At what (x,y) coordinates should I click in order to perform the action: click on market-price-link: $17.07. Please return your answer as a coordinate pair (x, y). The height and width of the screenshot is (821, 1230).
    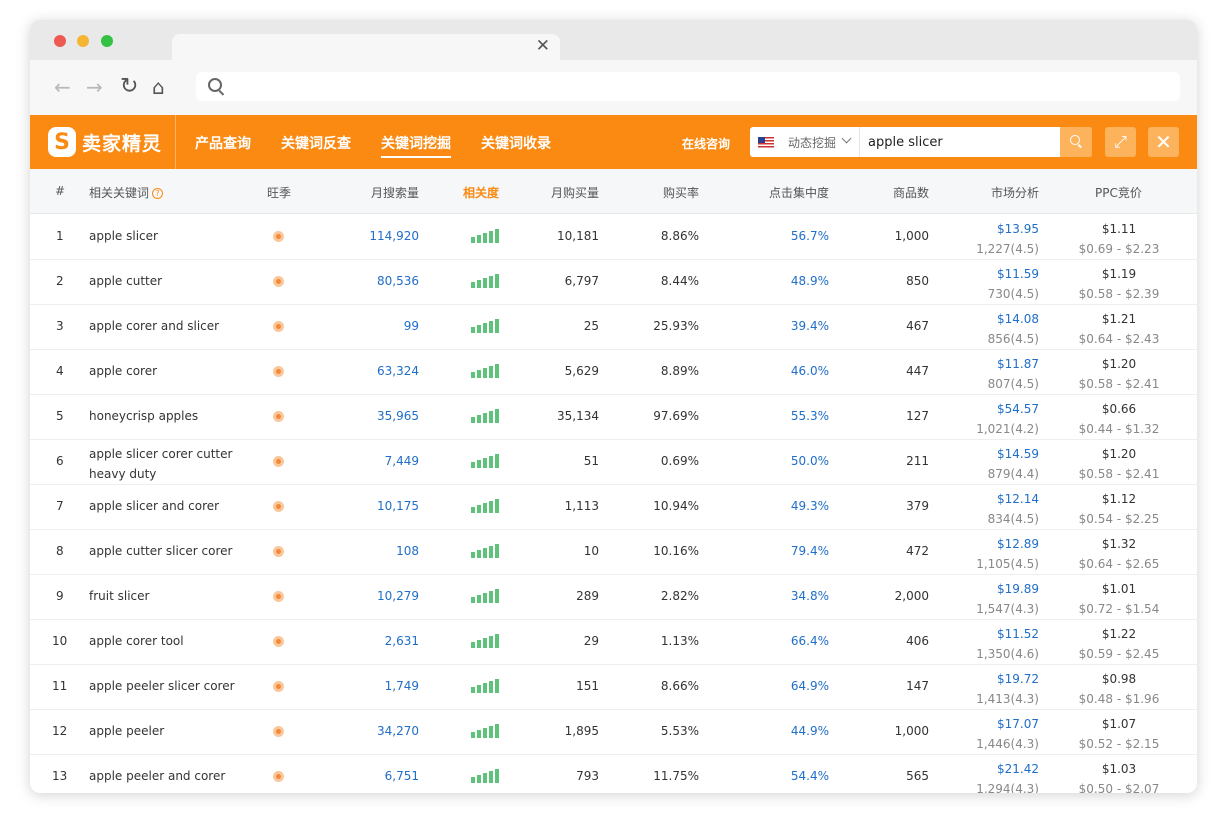
    Looking at the image, I should click on (1018, 724).